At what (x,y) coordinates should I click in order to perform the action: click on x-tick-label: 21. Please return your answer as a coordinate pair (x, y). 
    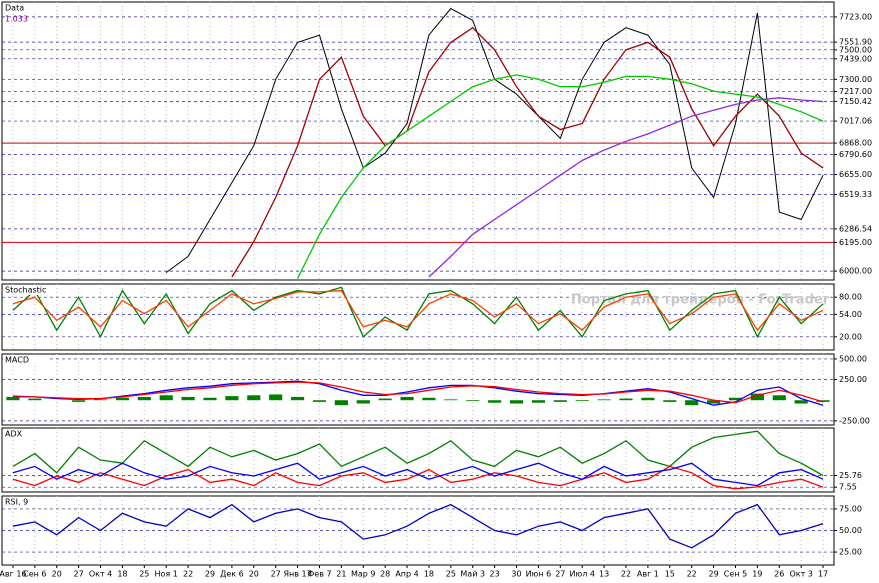
    Looking at the image, I should click on (341, 574).